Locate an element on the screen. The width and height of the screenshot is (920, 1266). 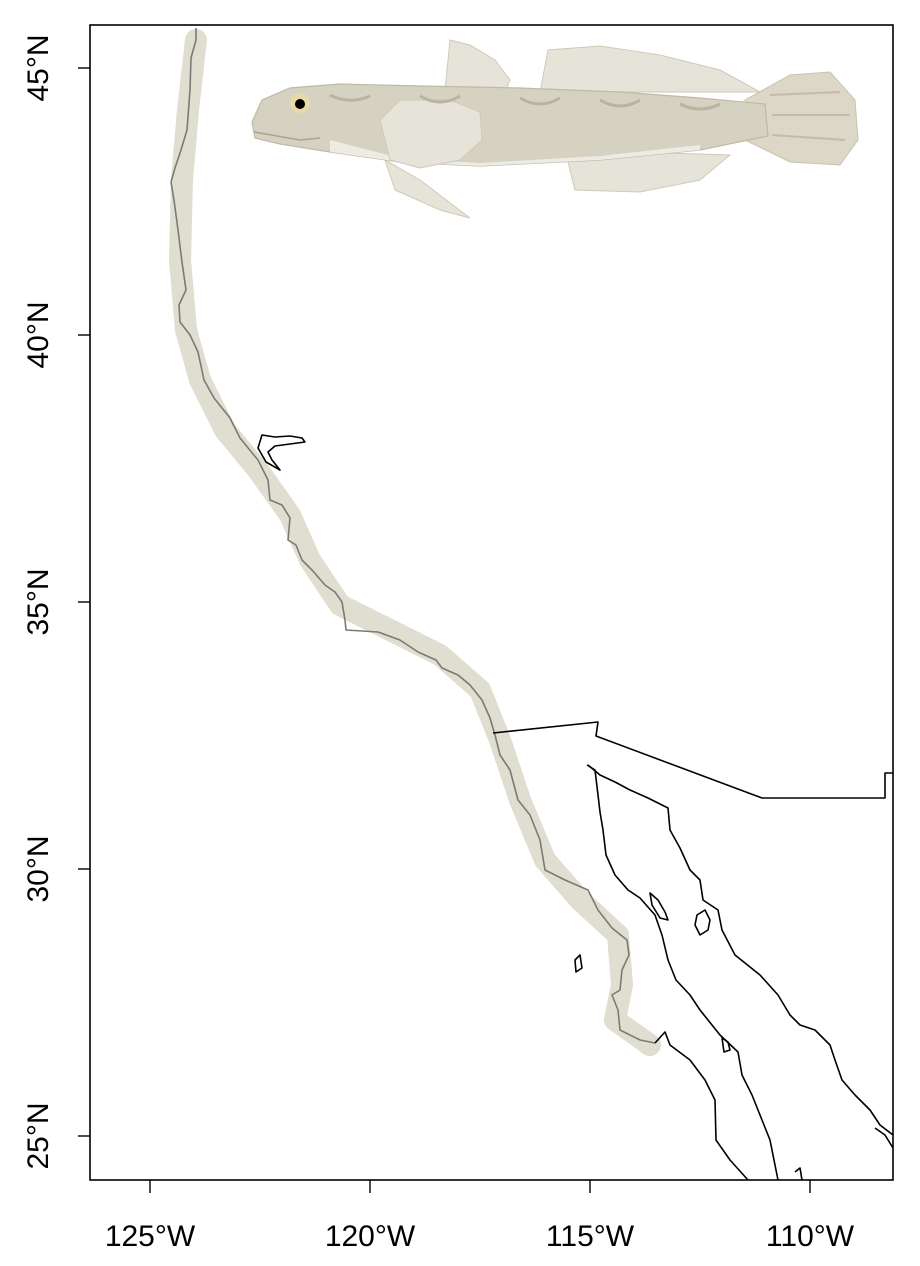
x-axis is located at coordinates (480, 1186).